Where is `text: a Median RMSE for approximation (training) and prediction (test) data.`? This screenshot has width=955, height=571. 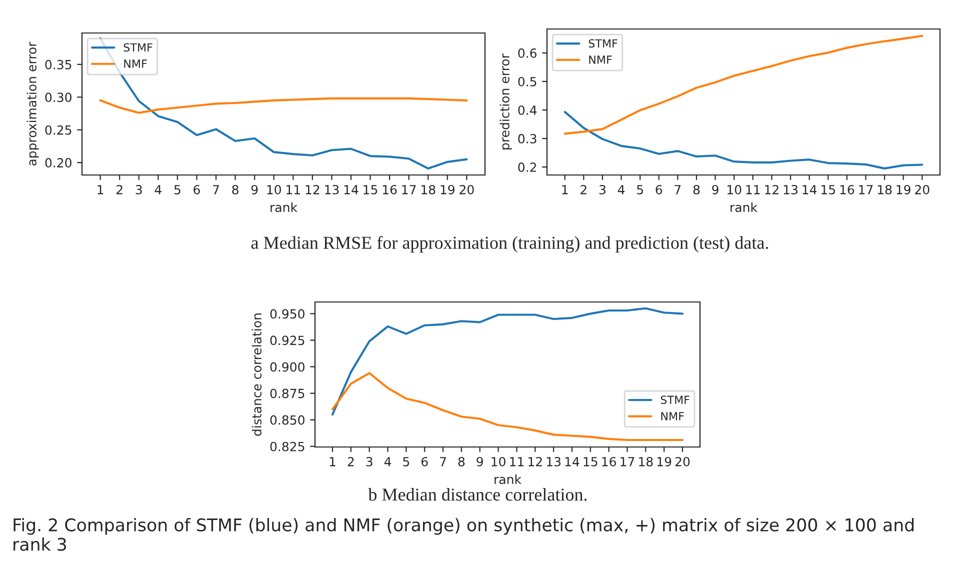
text: a Median RMSE for approximation (training) and prediction (test) data. is located at coordinates (509, 244).